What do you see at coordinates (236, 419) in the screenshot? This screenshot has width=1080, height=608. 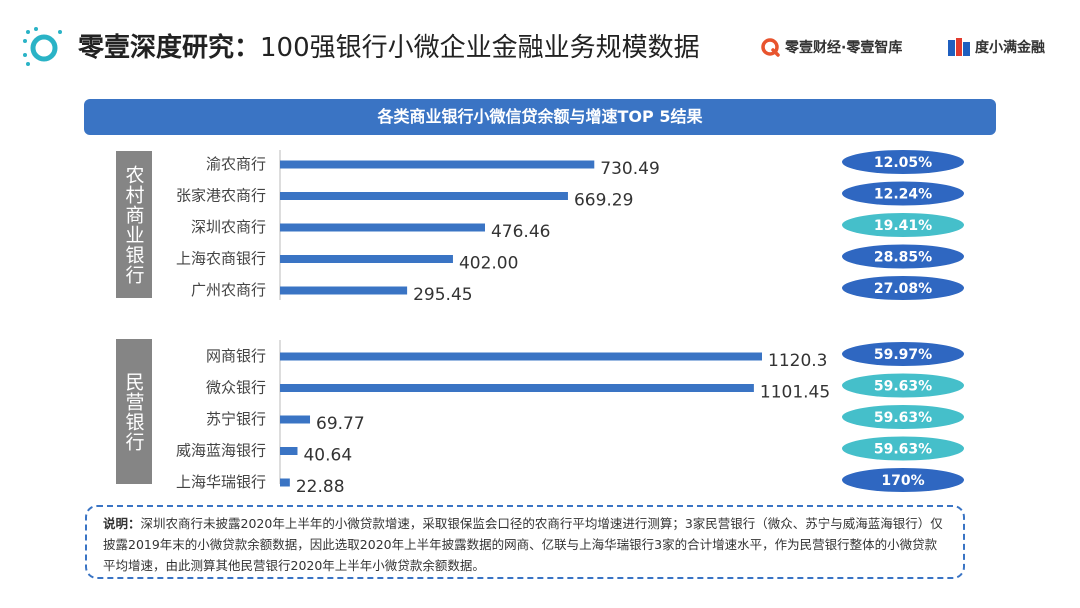 I see `category-label: 苏宁银行` at bounding box center [236, 419].